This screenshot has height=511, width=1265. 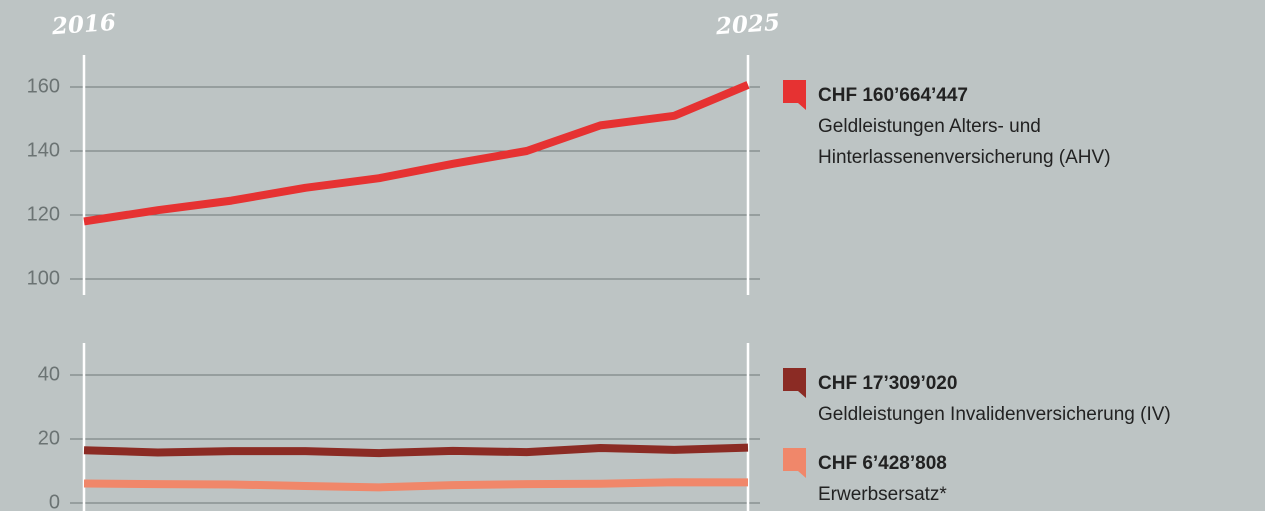 What do you see at coordinates (43, 150) in the screenshot?
I see `y-tick-label: 140` at bounding box center [43, 150].